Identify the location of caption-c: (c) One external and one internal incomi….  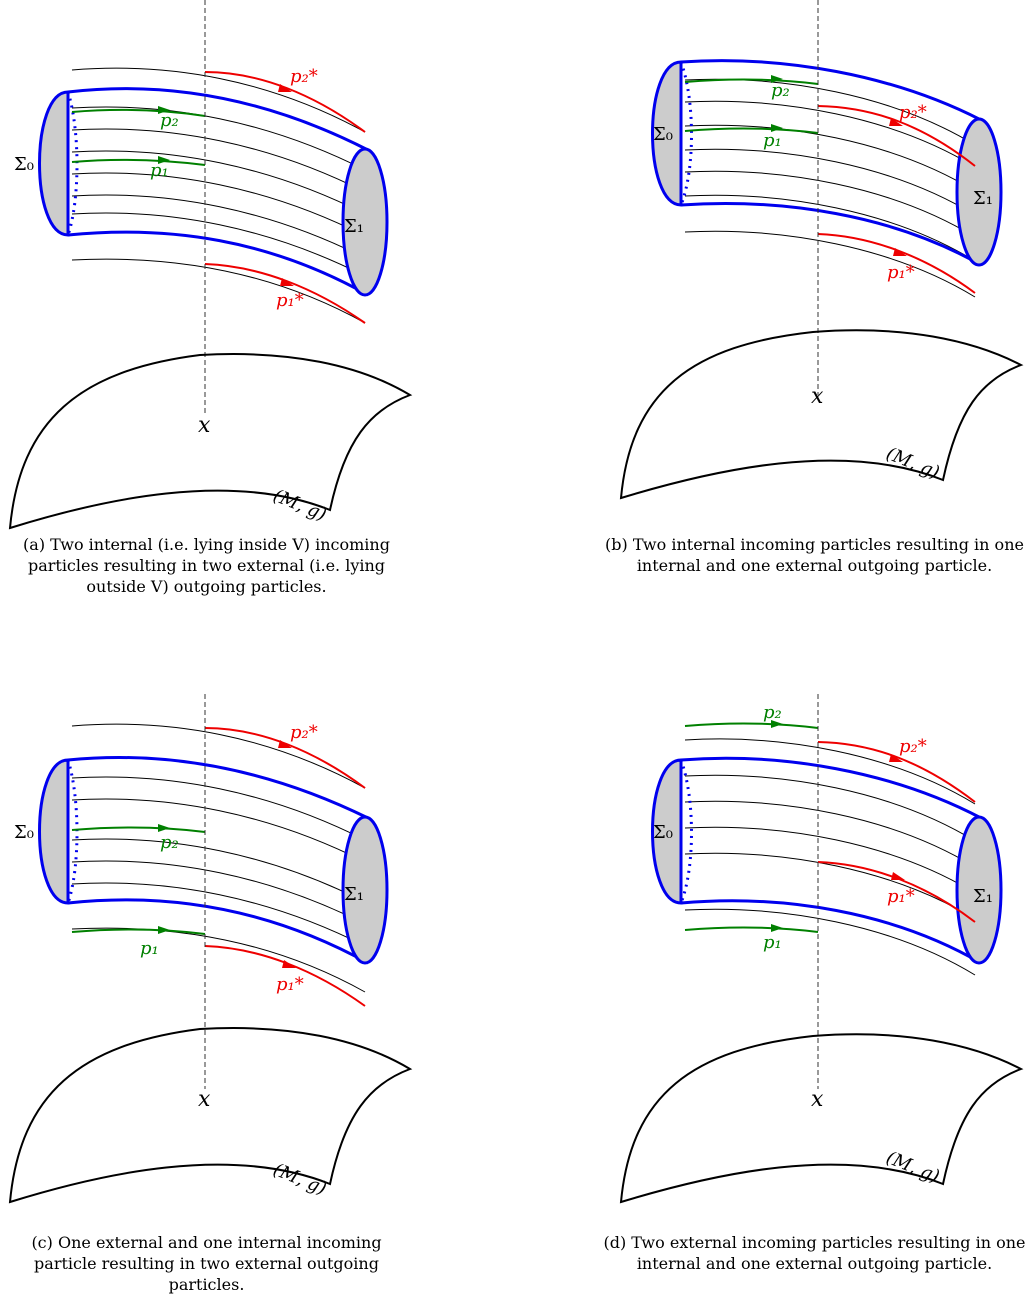
(206, 1263).